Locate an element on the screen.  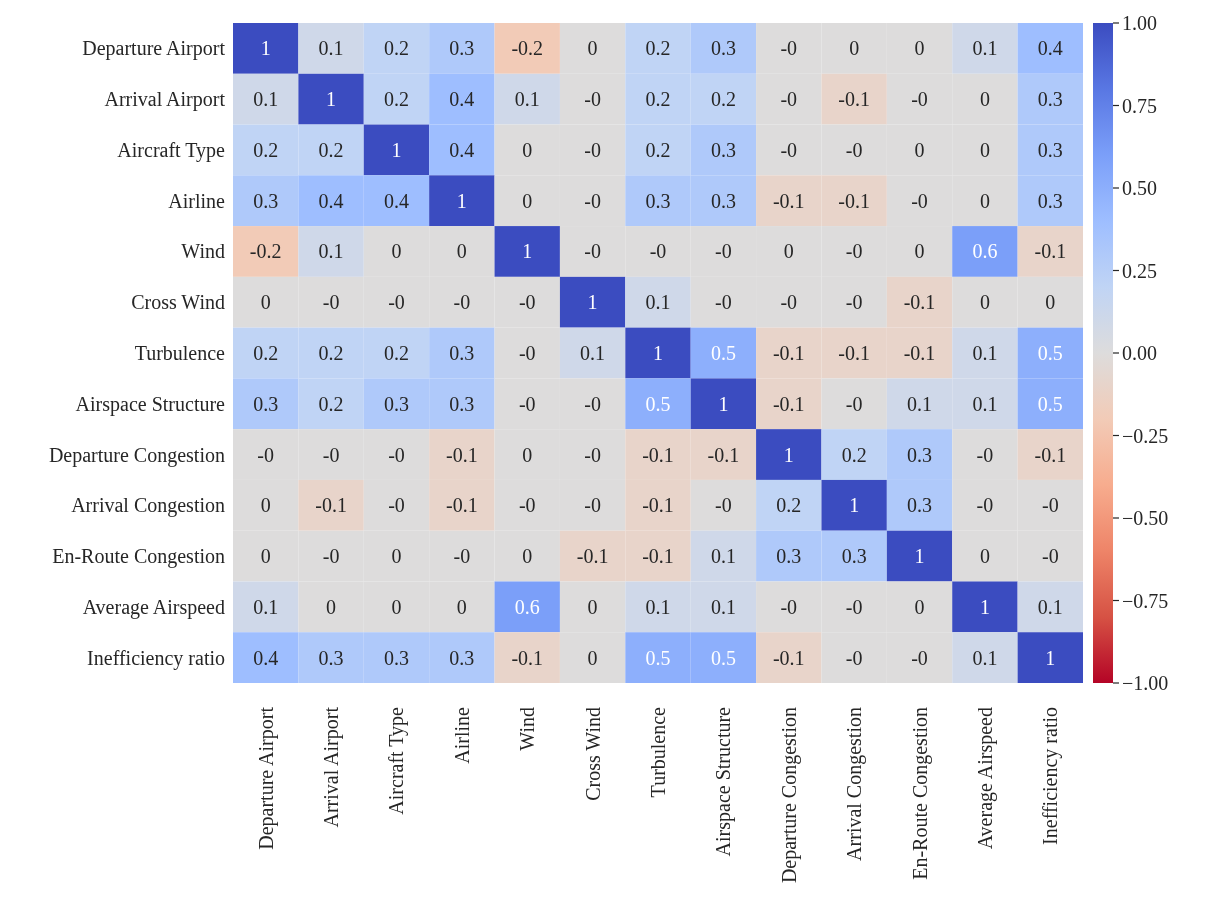
y-tick-label: Turbulence is located at coordinates (180, 353).